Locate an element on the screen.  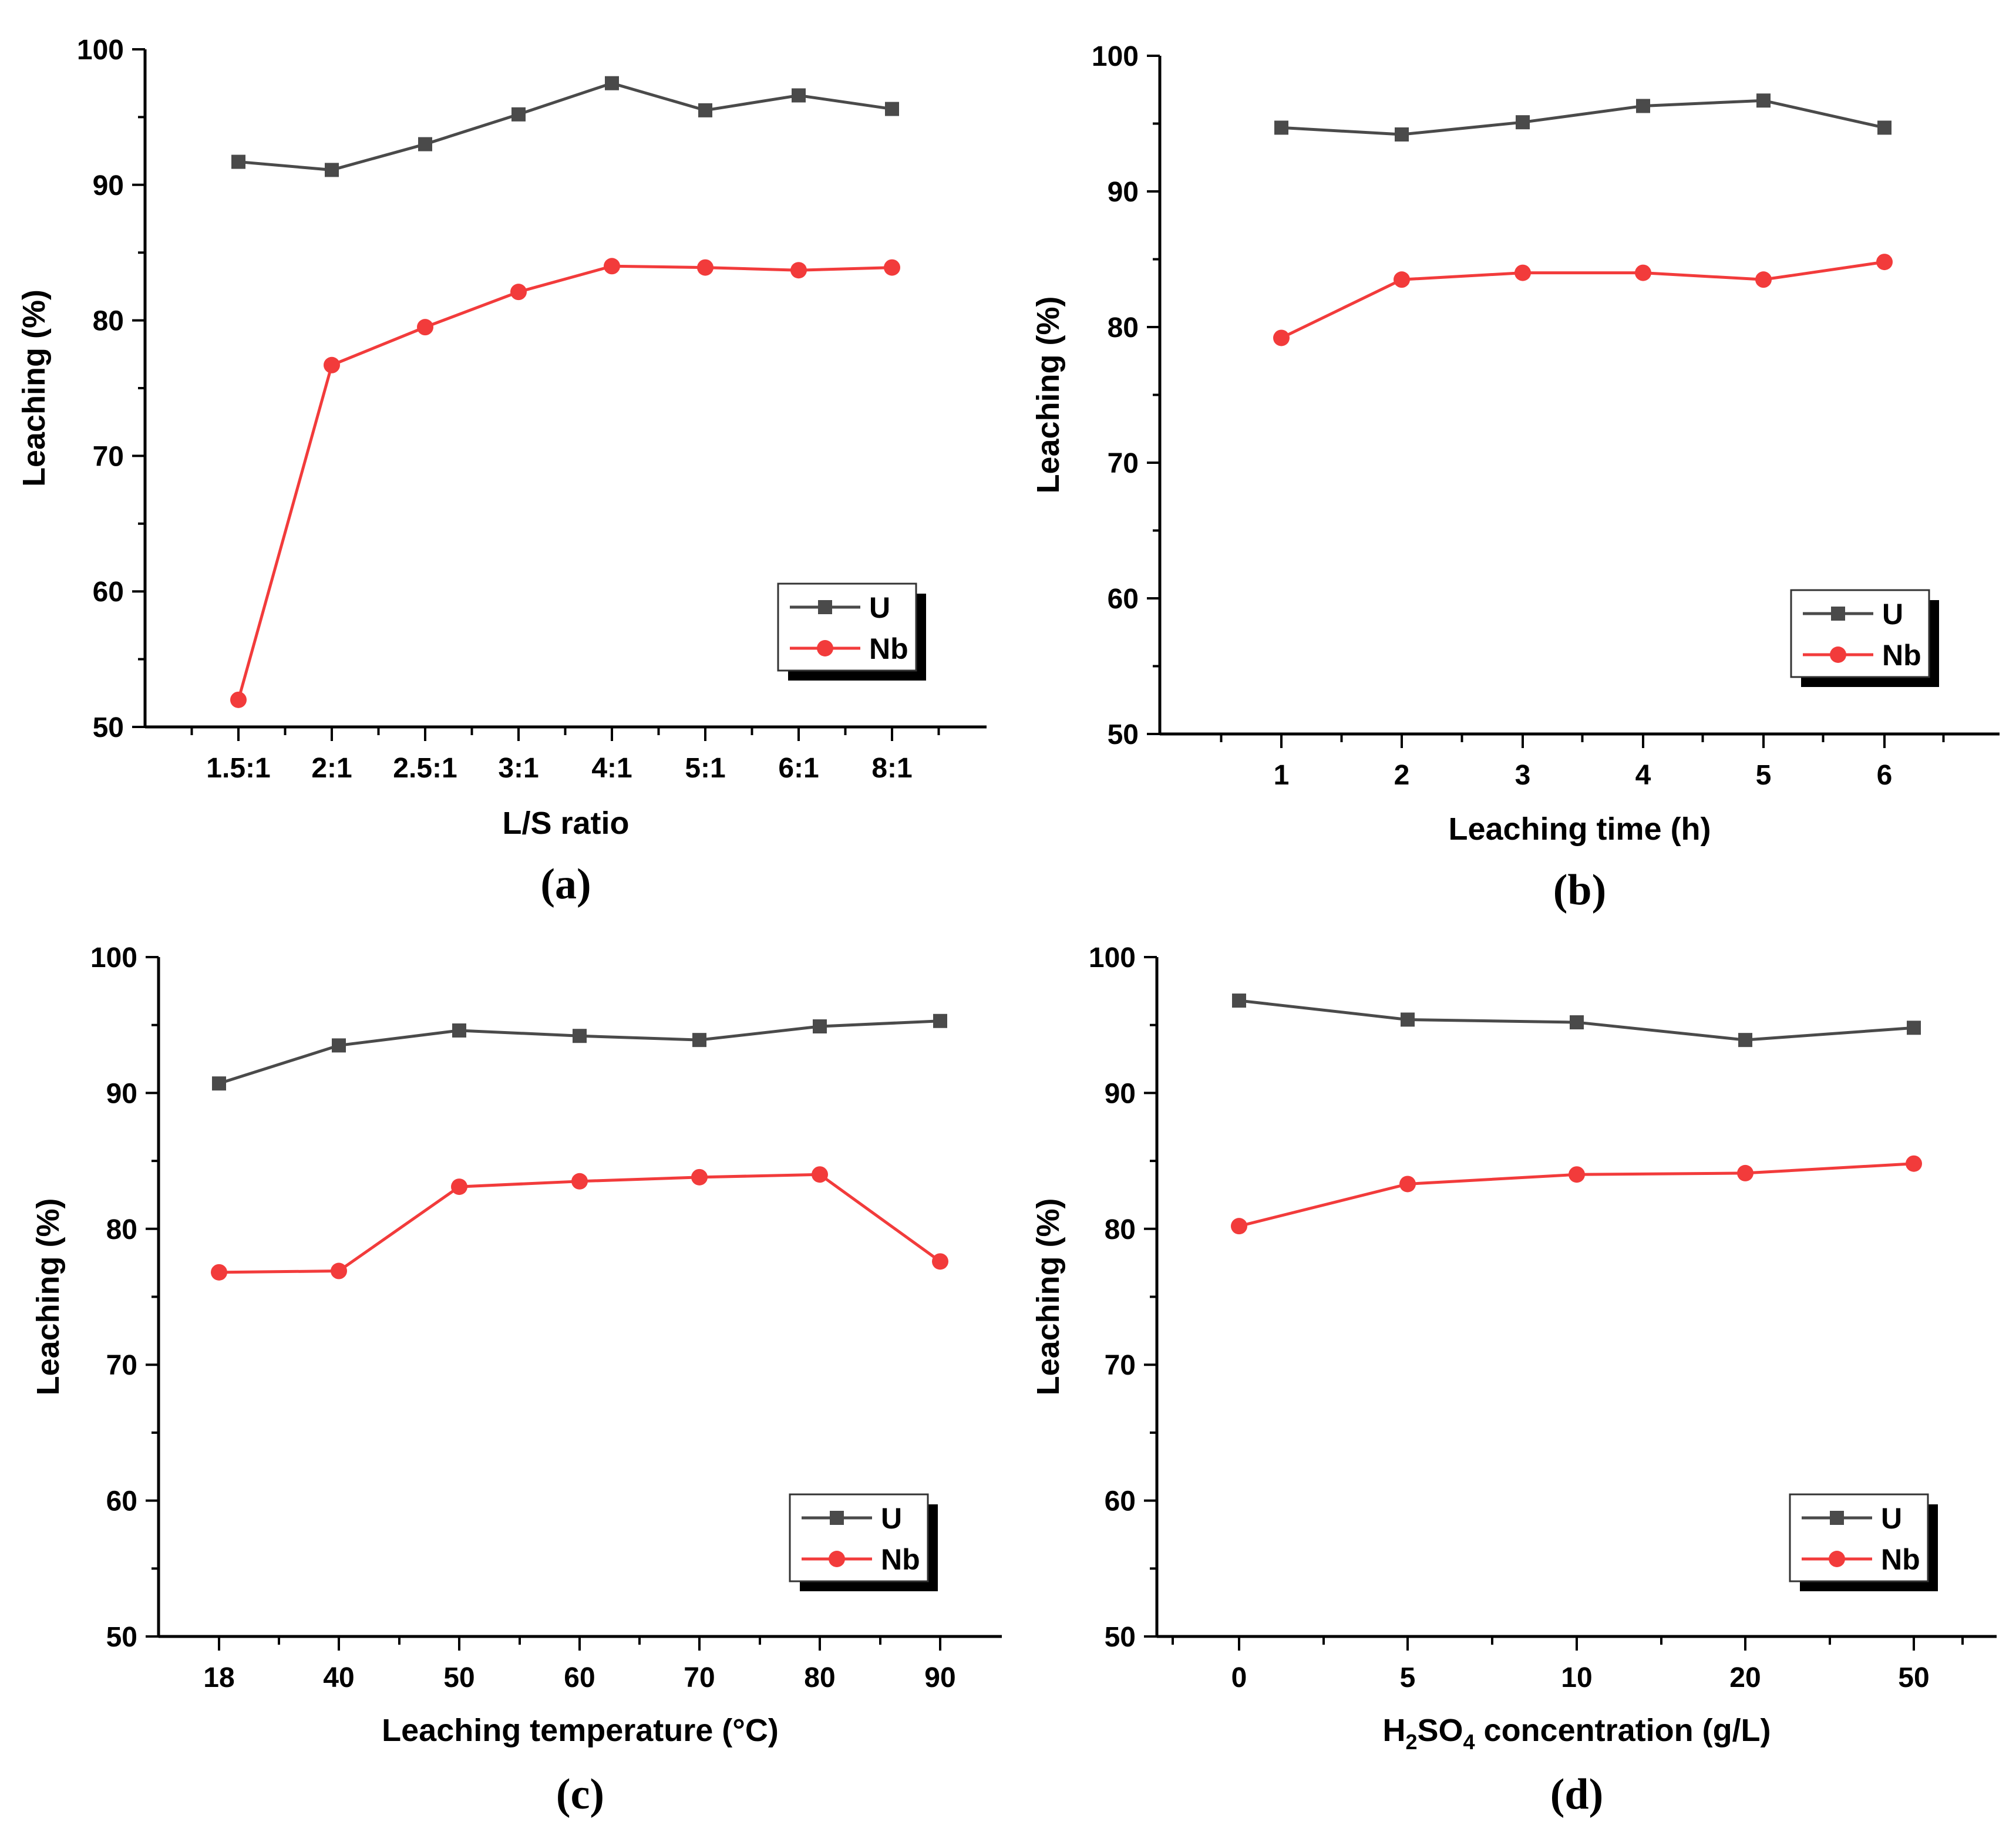
x-axis-title: Leaching temperature (°C) is located at coordinates (580, 1730).